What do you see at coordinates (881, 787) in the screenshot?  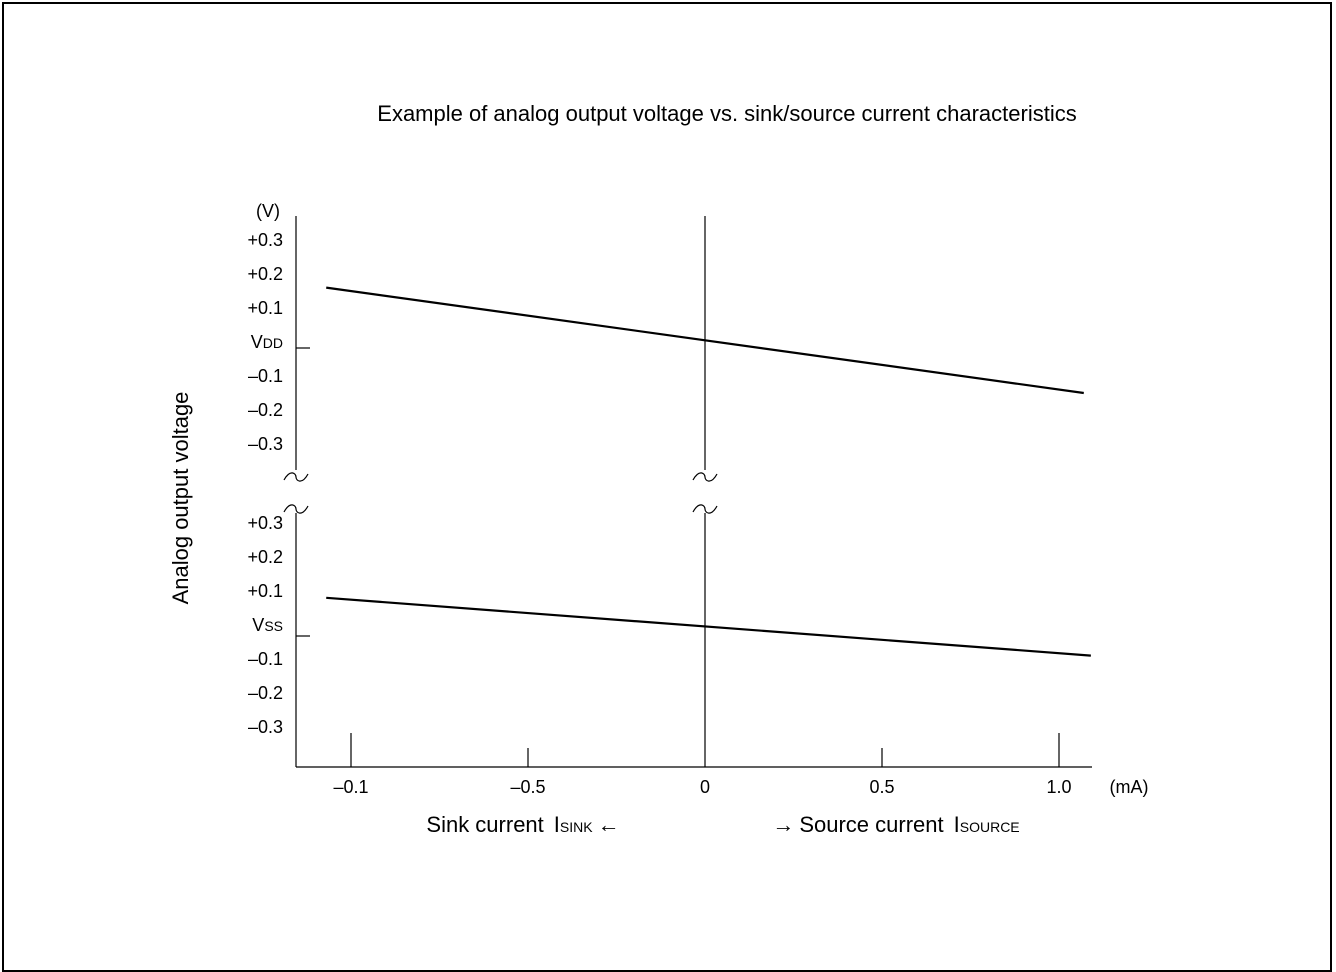 I see `x-tick-label: 0.5` at bounding box center [881, 787].